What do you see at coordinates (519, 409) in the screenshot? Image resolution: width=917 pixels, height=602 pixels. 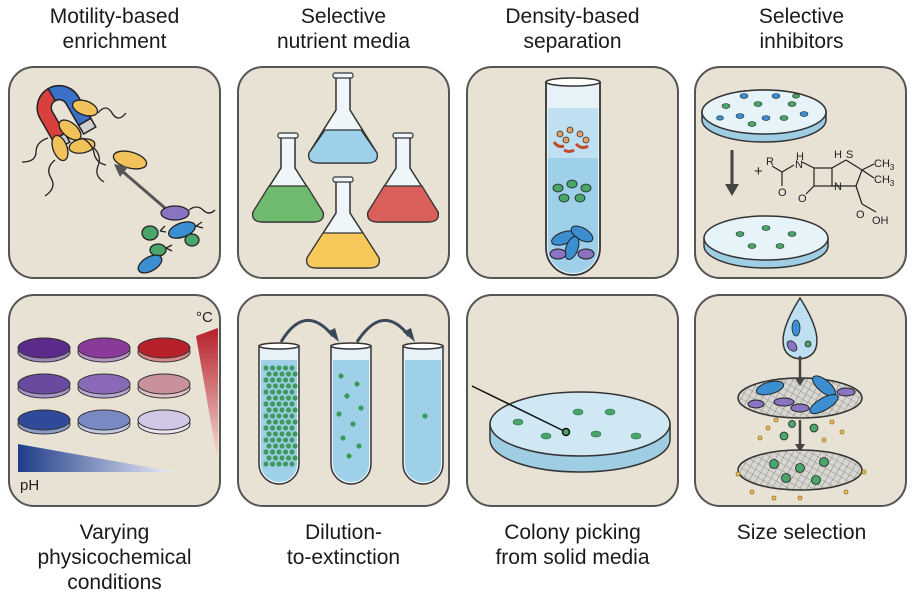 I see `picking-needle` at bounding box center [519, 409].